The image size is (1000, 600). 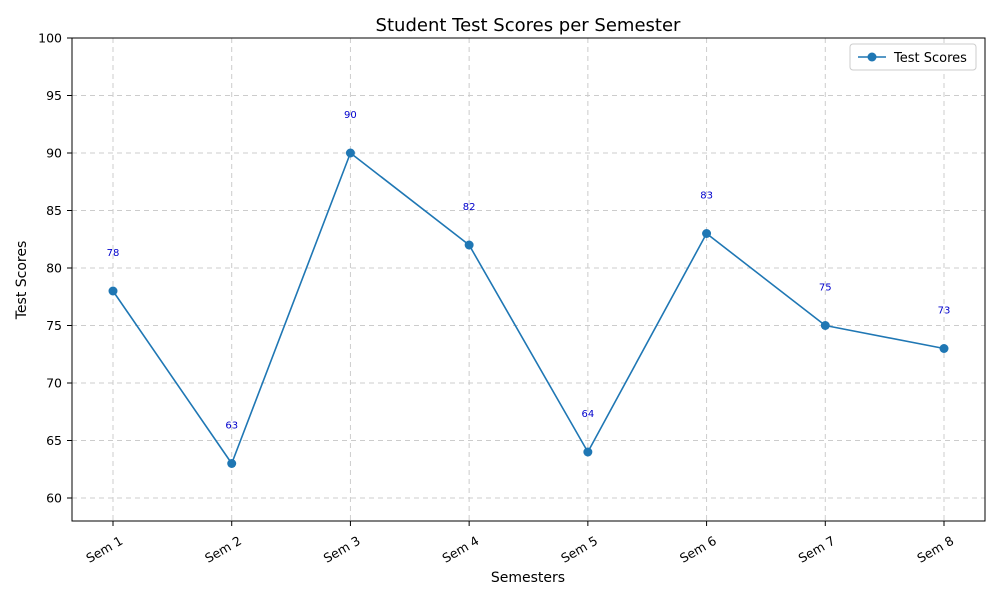 I want to click on data-label: 63, so click(x=231, y=426).